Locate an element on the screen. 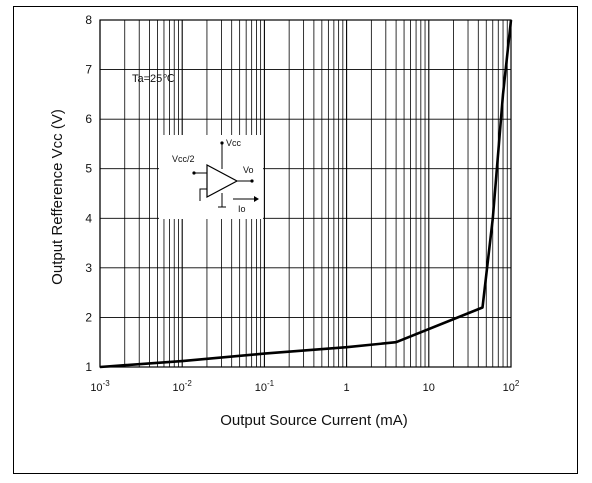  x-axis-label: Output Source Current (mA) is located at coordinates (314, 420).